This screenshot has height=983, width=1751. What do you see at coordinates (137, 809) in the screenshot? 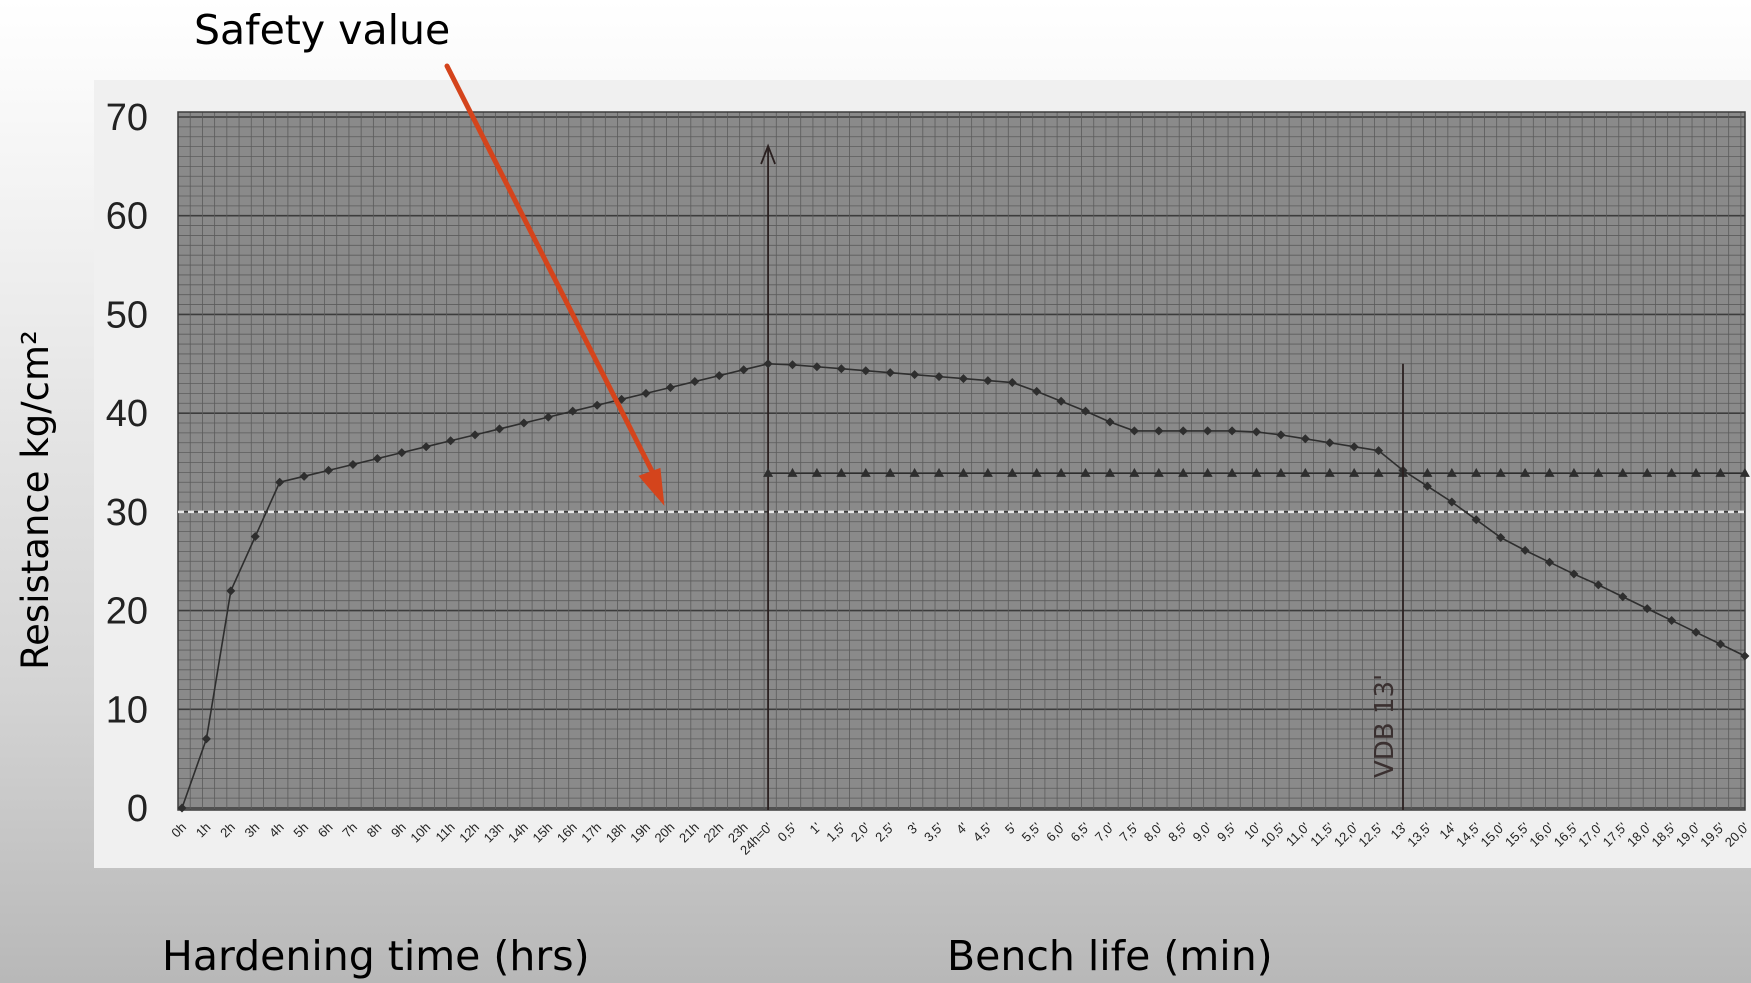
I see `y-tick-label: 0` at bounding box center [137, 809].